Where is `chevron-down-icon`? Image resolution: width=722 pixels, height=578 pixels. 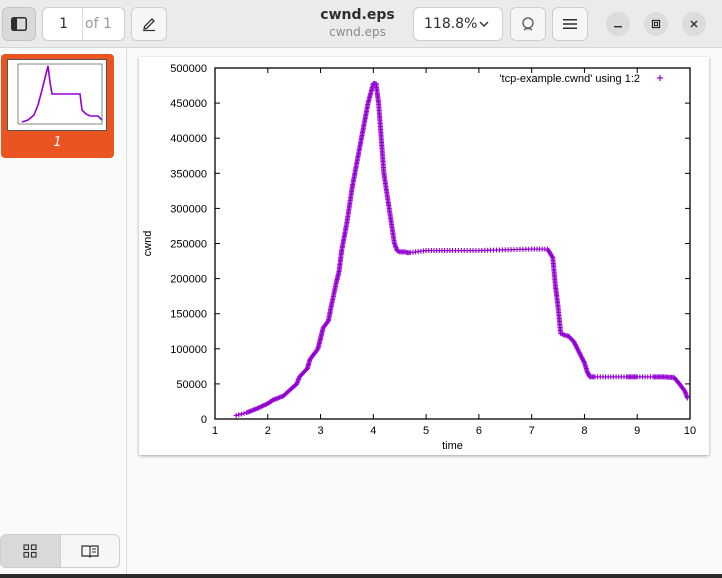
chevron-down-icon is located at coordinates (484, 24).